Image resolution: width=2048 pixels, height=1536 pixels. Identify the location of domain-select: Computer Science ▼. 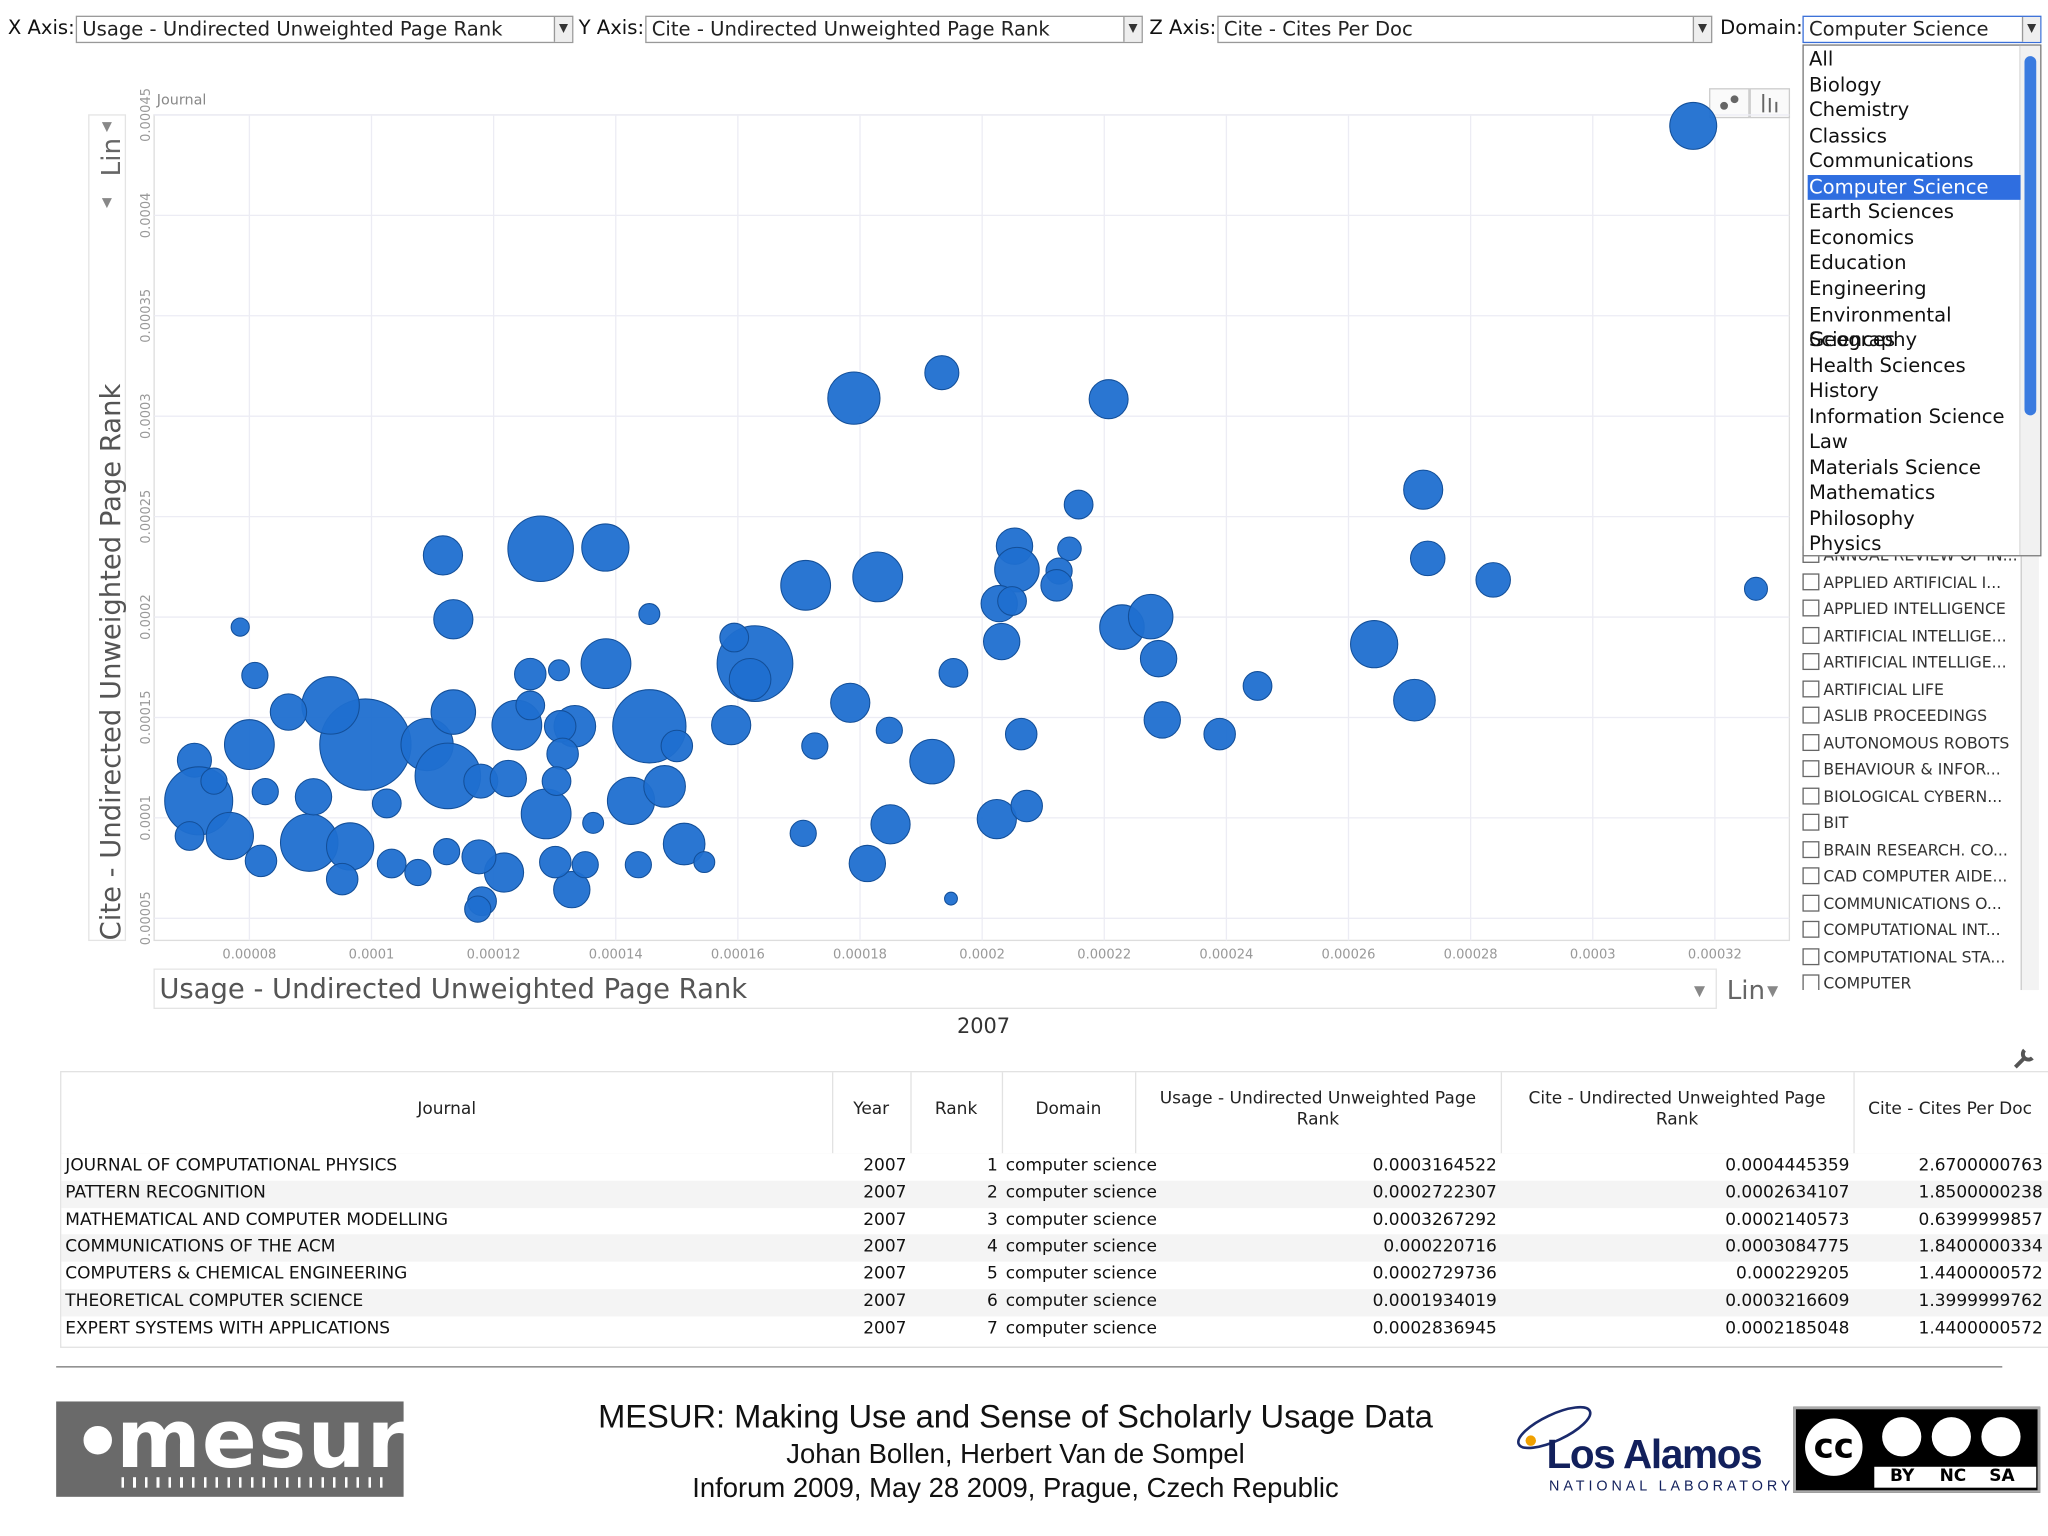
(1922, 29).